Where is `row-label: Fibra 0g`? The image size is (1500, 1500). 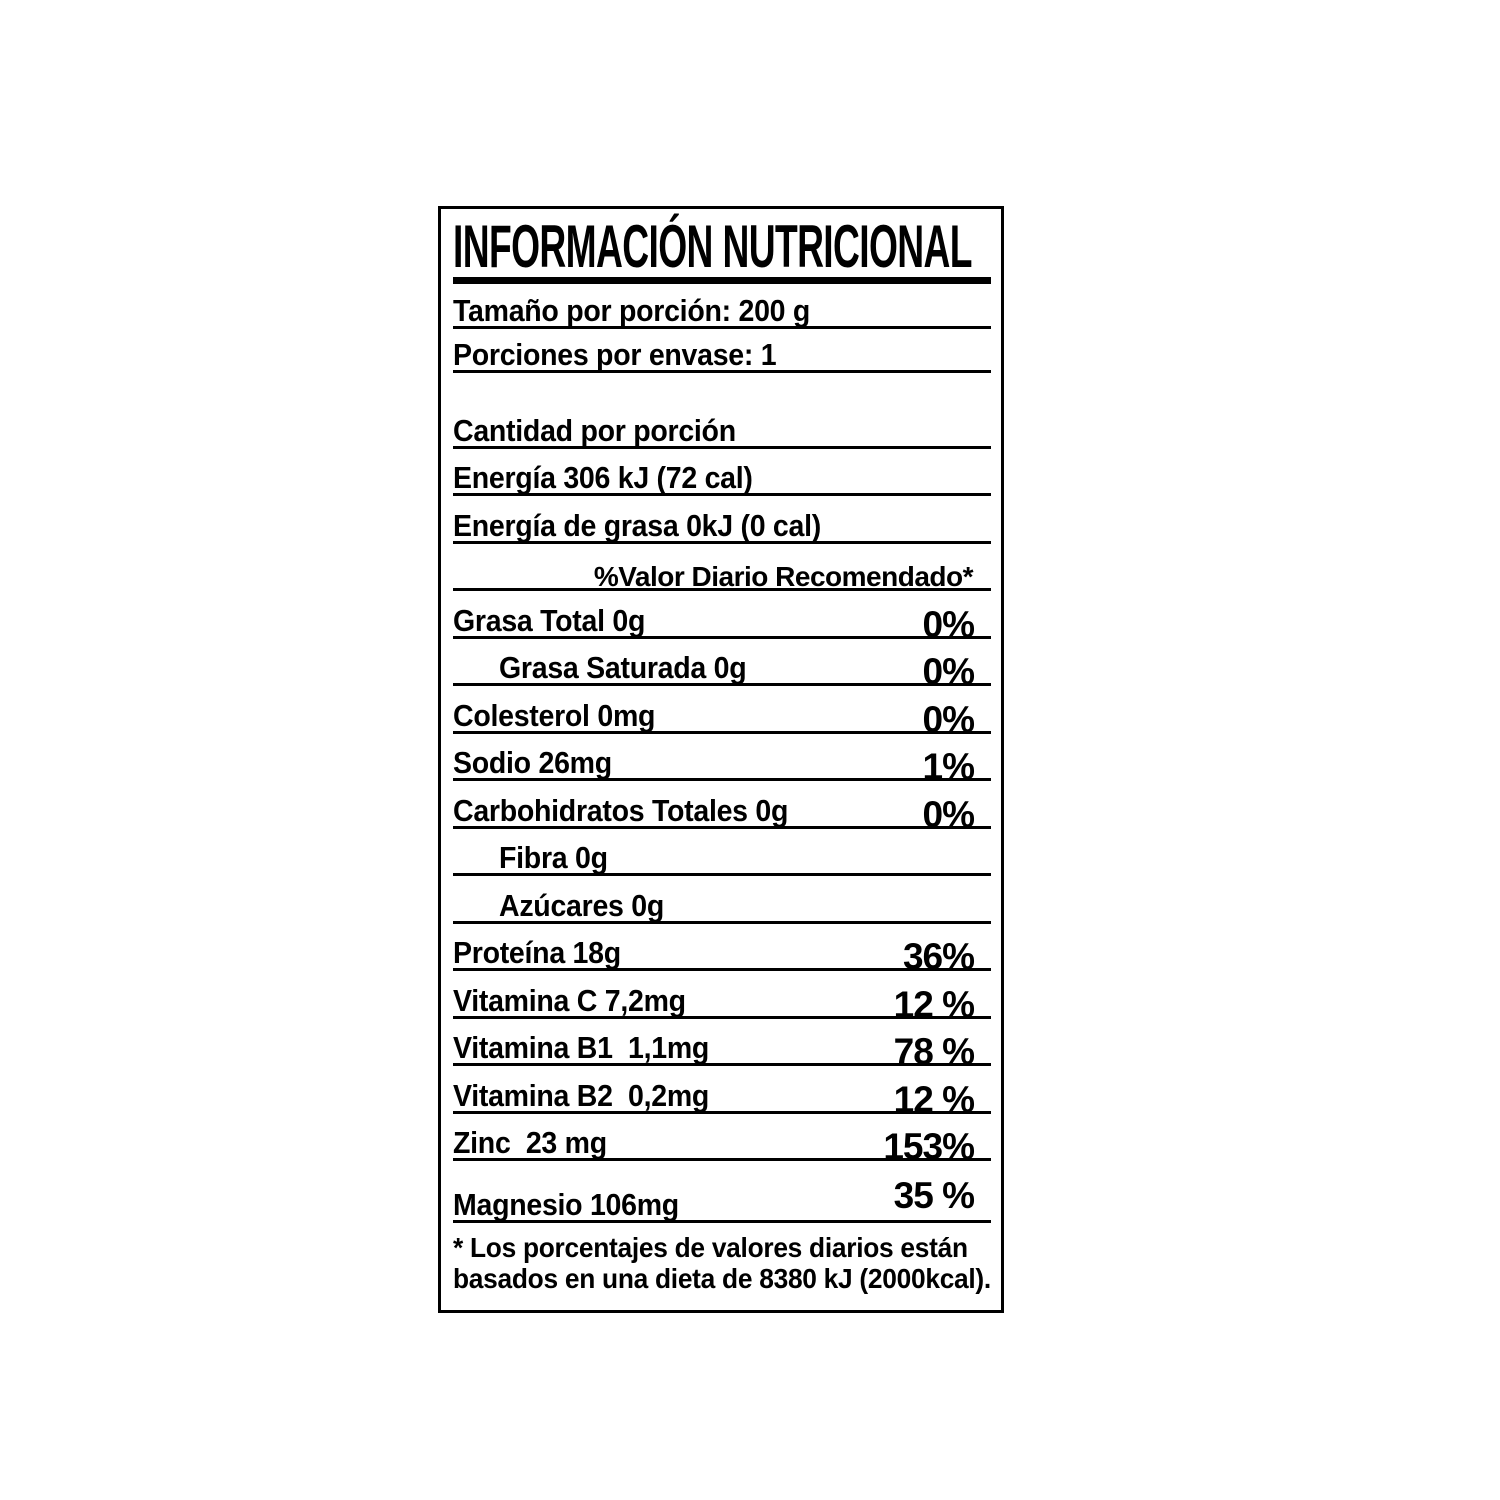 row-label: Fibra 0g is located at coordinates (553, 857).